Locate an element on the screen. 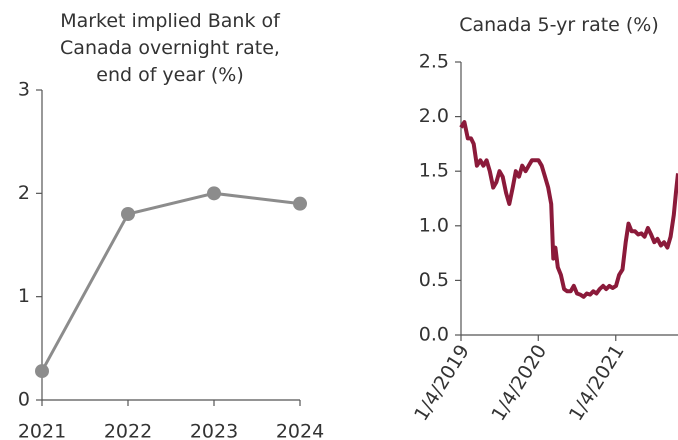  y-tick-label: 2.5 is located at coordinates (434, 62).